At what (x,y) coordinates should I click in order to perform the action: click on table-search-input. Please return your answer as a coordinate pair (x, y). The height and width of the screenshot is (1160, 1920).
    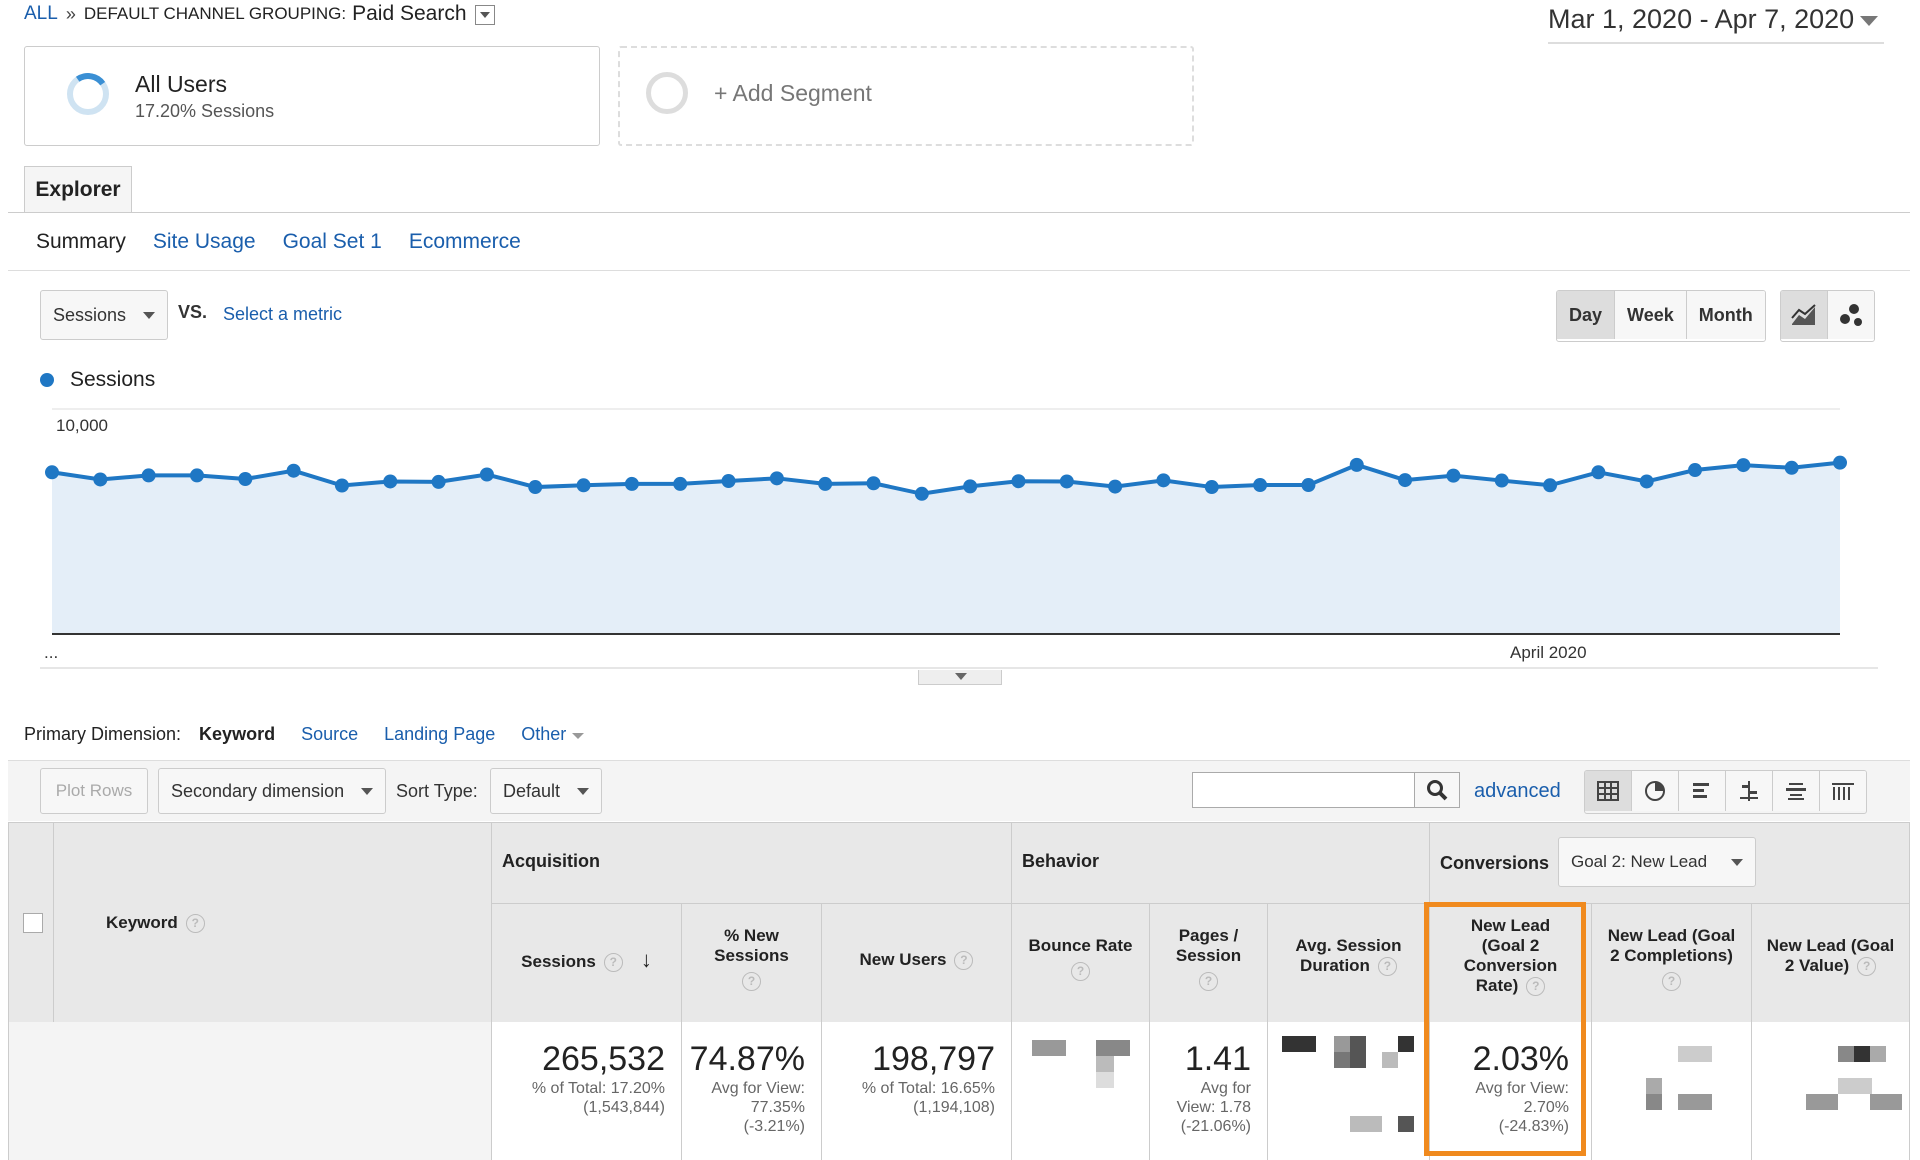
    Looking at the image, I should click on (1304, 790).